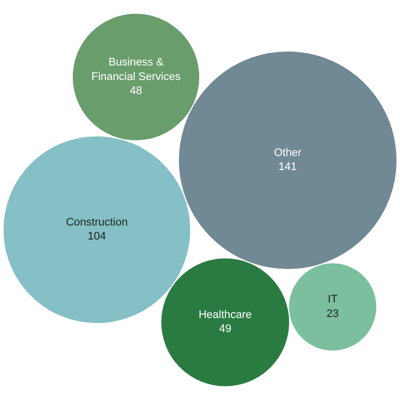  Describe the element at coordinates (333, 300) in the screenshot. I see `category-label: IT` at that location.